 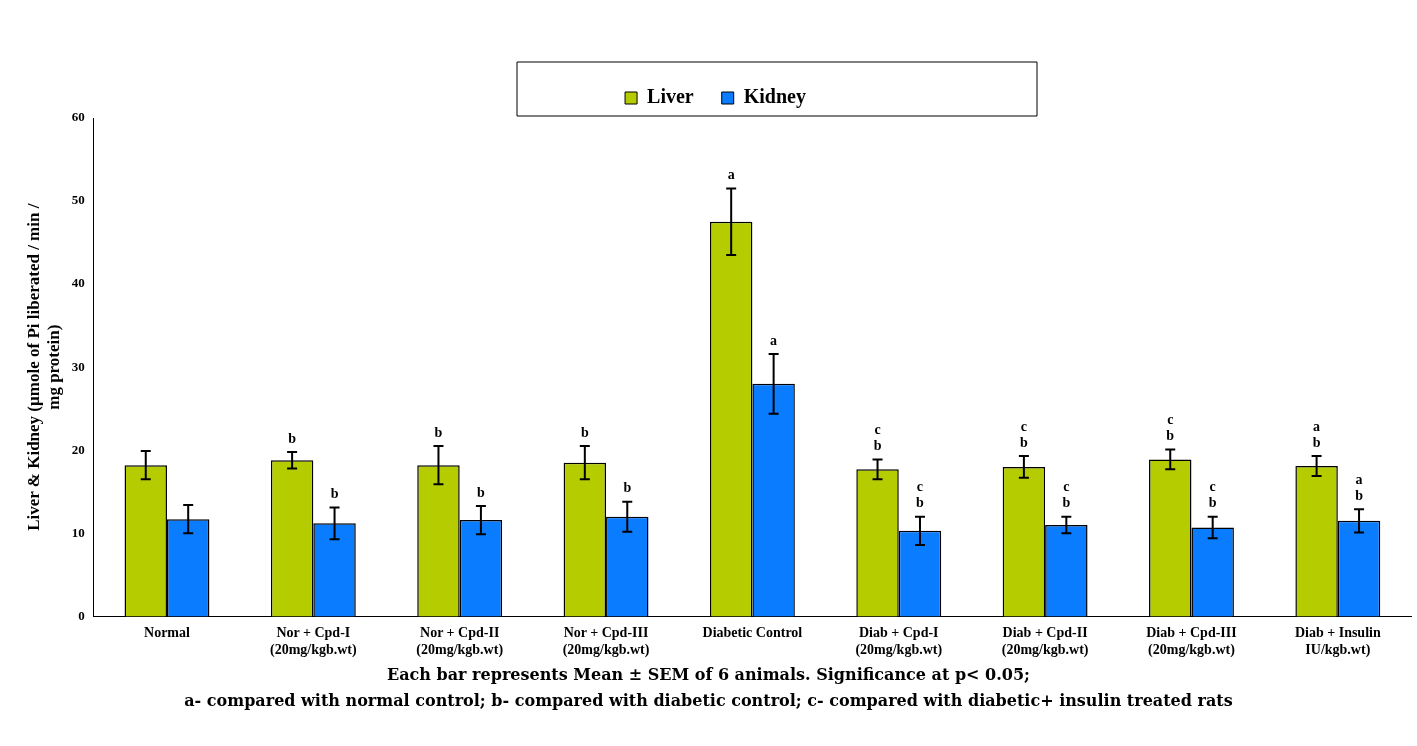 I want to click on y-tick-label: 50, so click(x=78, y=200).